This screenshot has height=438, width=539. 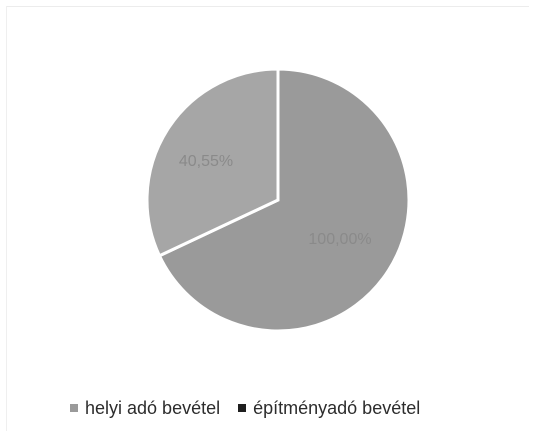 What do you see at coordinates (74, 408) in the screenshot?
I see `legend-swatch-helyi-ado` at bounding box center [74, 408].